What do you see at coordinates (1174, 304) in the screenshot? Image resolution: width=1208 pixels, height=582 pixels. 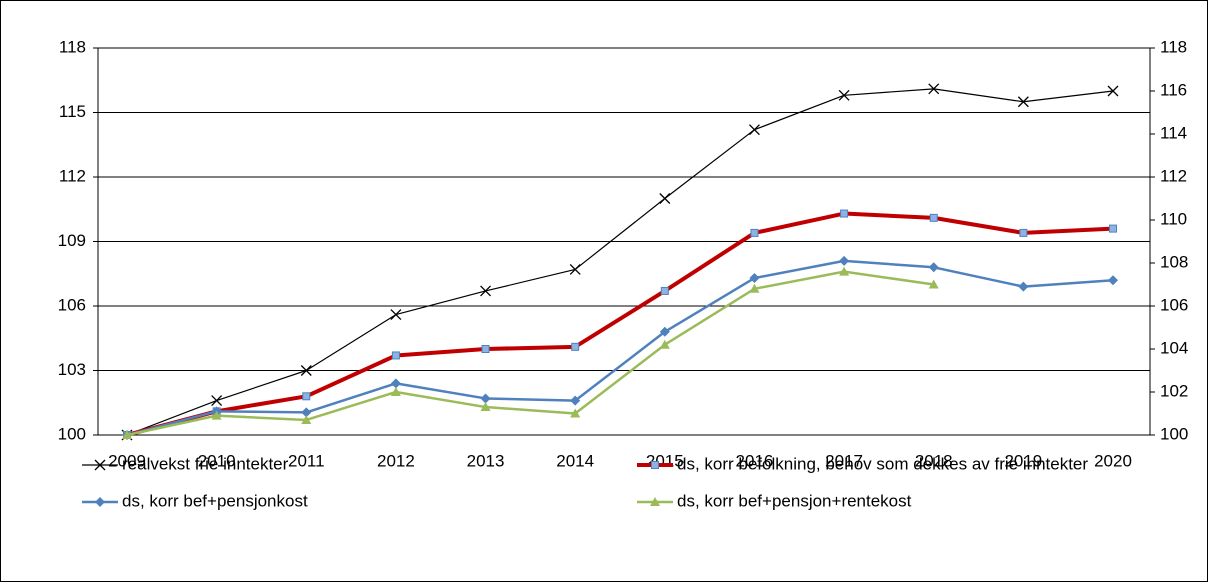 I see `y2-tick-label: 106` at bounding box center [1174, 304].